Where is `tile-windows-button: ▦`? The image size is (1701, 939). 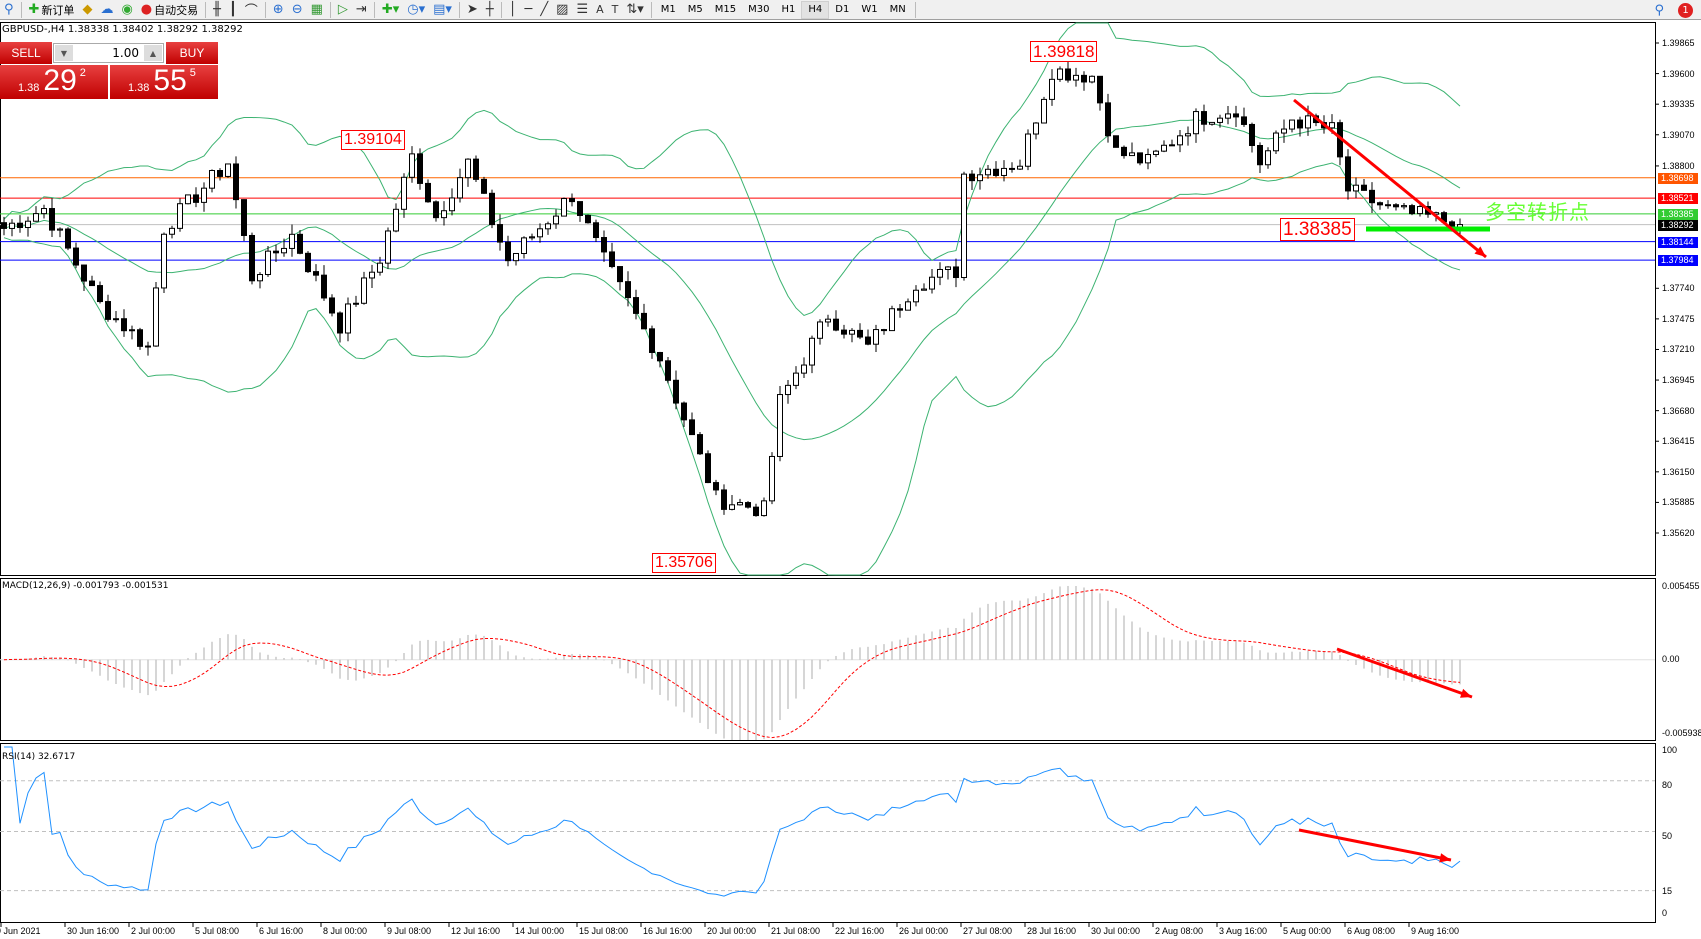
tile-windows-button: ▦ is located at coordinates (317, 10).